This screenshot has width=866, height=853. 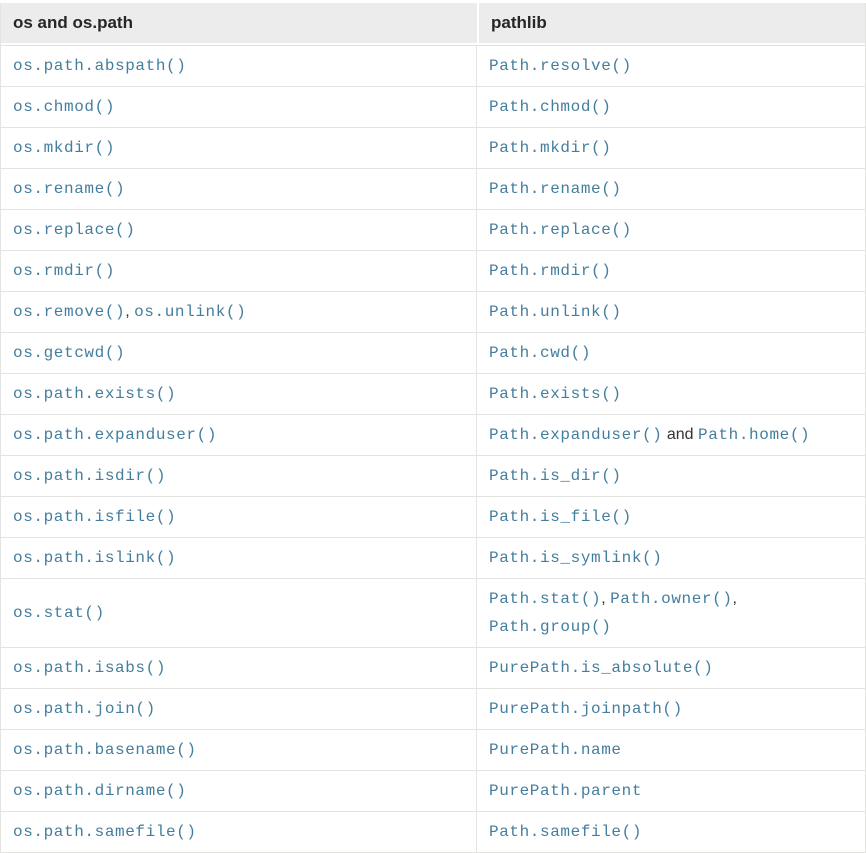 What do you see at coordinates (601, 668) in the screenshot?
I see `code-snippet: PurePath.is_absolute()` at bounding box center [601, 668].